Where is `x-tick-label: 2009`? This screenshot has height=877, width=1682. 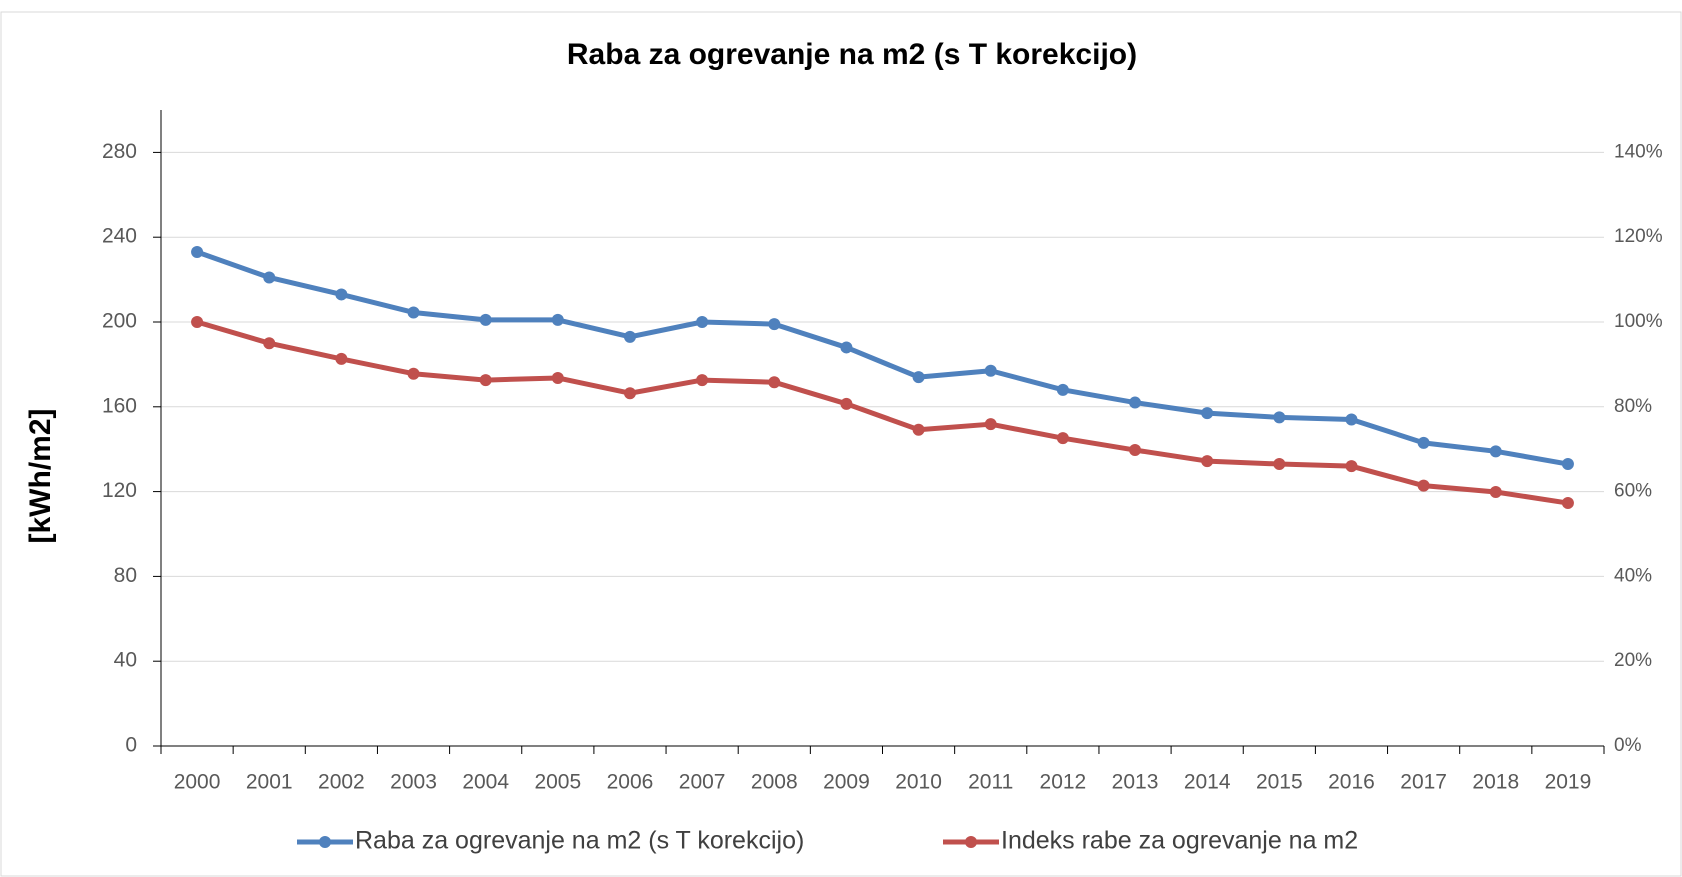
x-tick-label: 2009 is located at coordinates (846, 782).